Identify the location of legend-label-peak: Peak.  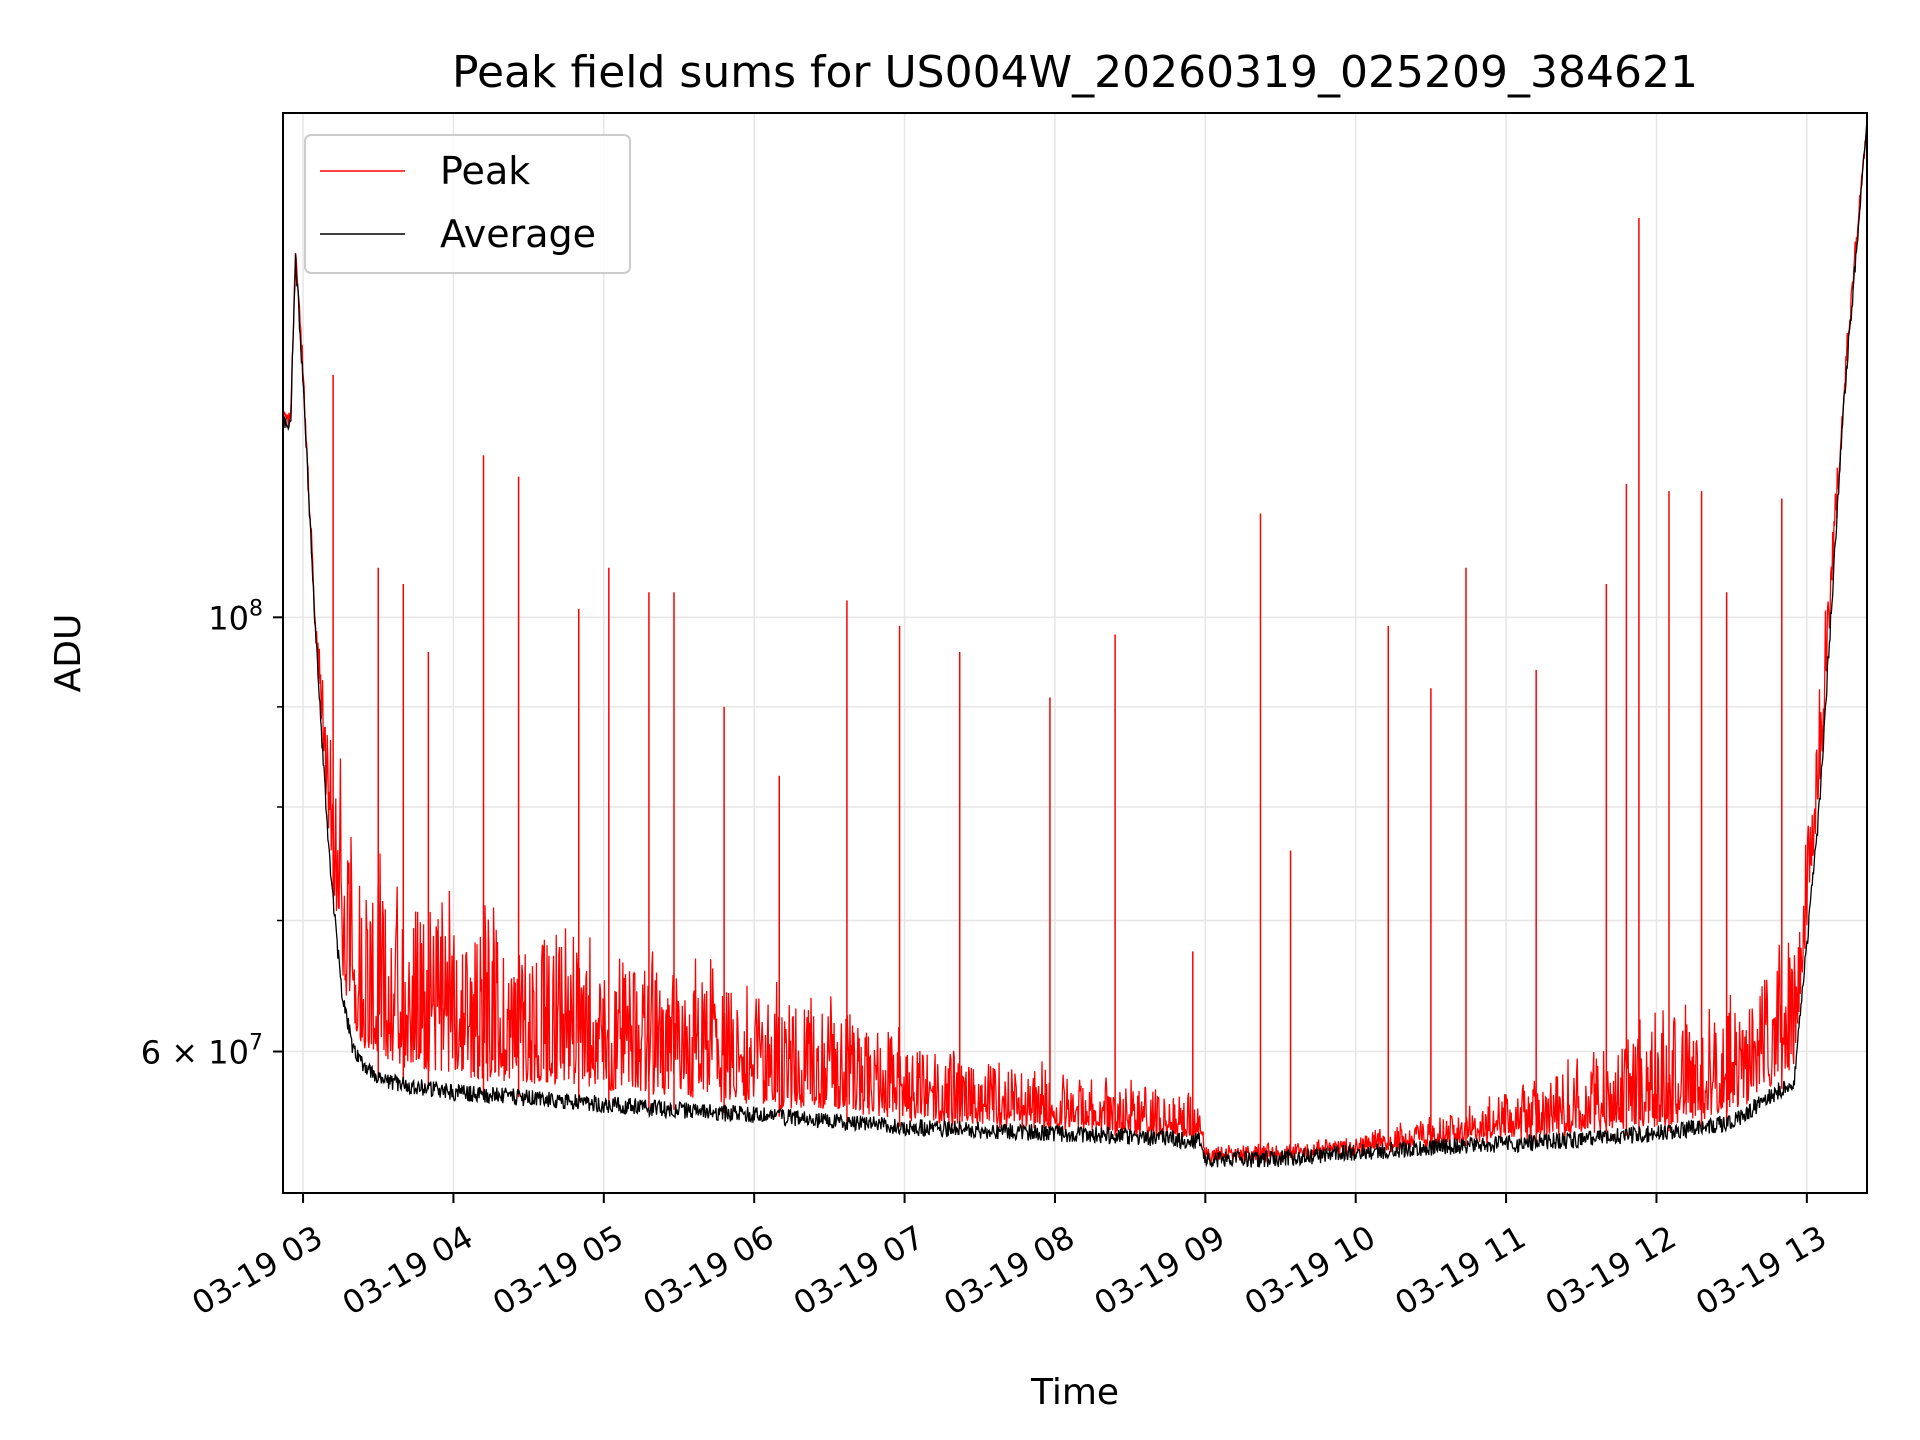
(485, 171).